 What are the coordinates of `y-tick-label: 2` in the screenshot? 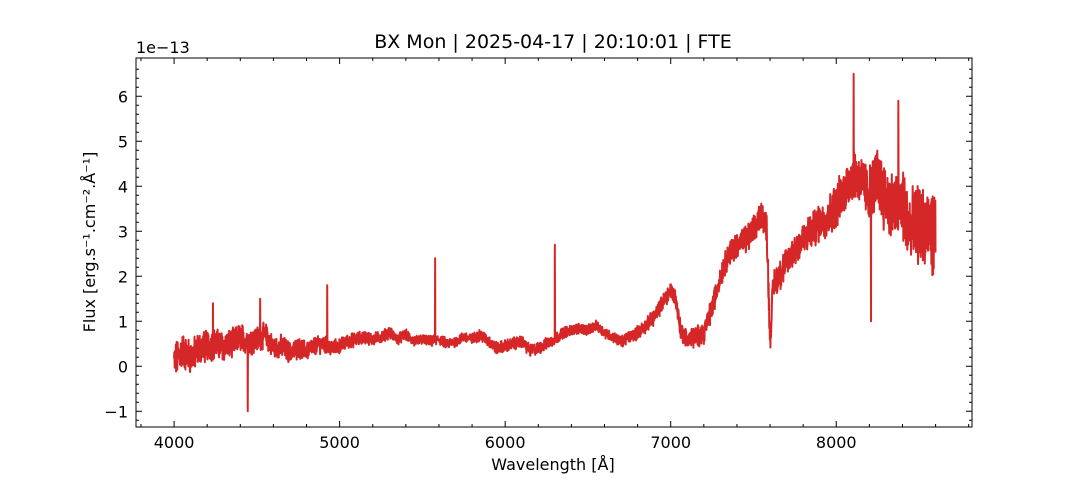 It's located at (123, 276).